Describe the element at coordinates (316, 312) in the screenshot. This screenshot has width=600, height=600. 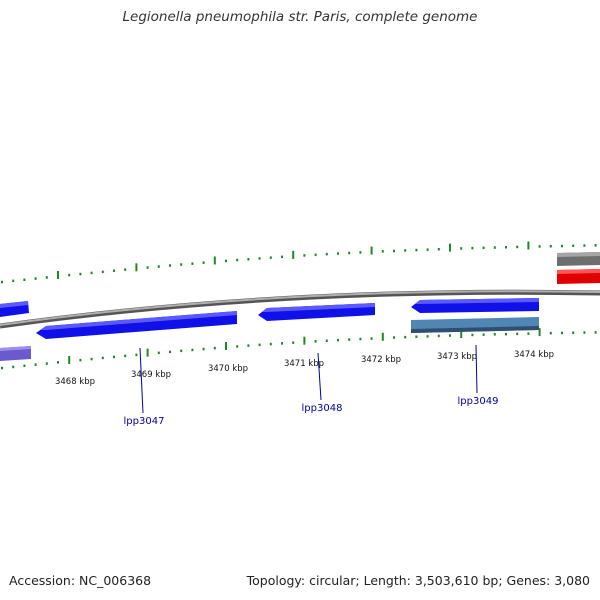
I see `gene-arrow-lpp3048` at that location.